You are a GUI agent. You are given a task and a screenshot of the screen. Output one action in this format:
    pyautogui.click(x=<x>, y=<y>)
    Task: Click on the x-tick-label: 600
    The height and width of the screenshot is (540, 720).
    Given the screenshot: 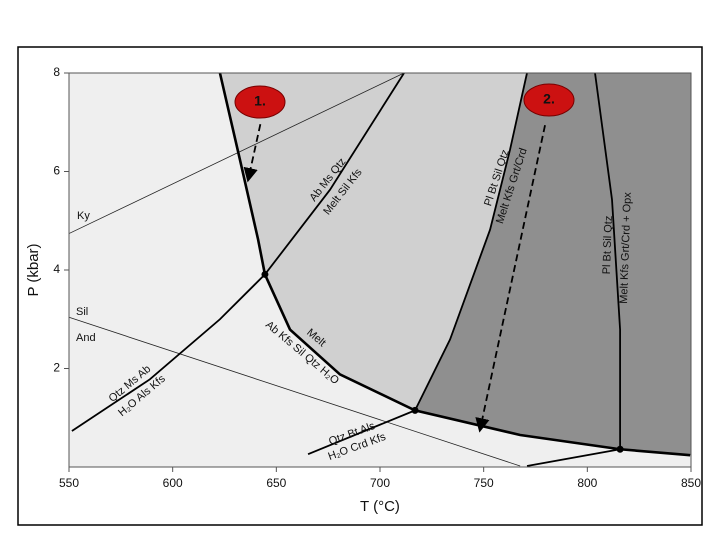 What is the action you would take?
    pyautogui.click(x=173, y=483)
    